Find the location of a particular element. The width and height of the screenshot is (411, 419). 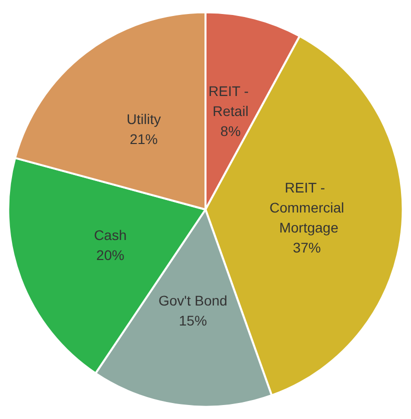

data-label: 37% is located at coordinates (306, 247).